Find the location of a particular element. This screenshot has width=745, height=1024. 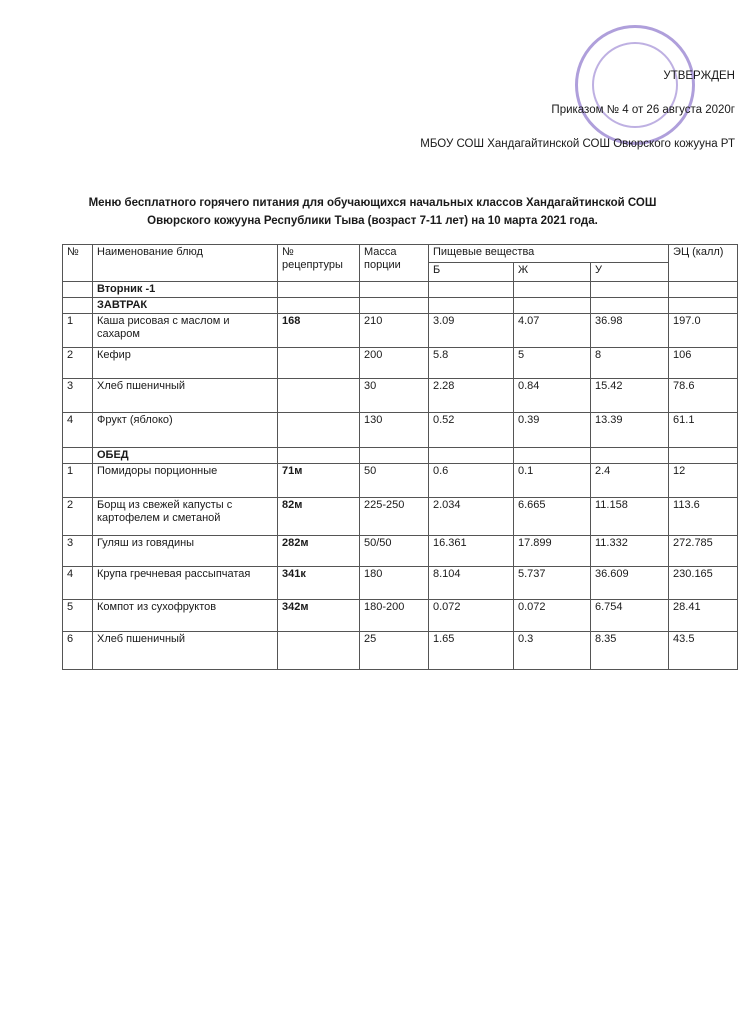

recipe-cell: 341к is located at coordinates (318, 583).